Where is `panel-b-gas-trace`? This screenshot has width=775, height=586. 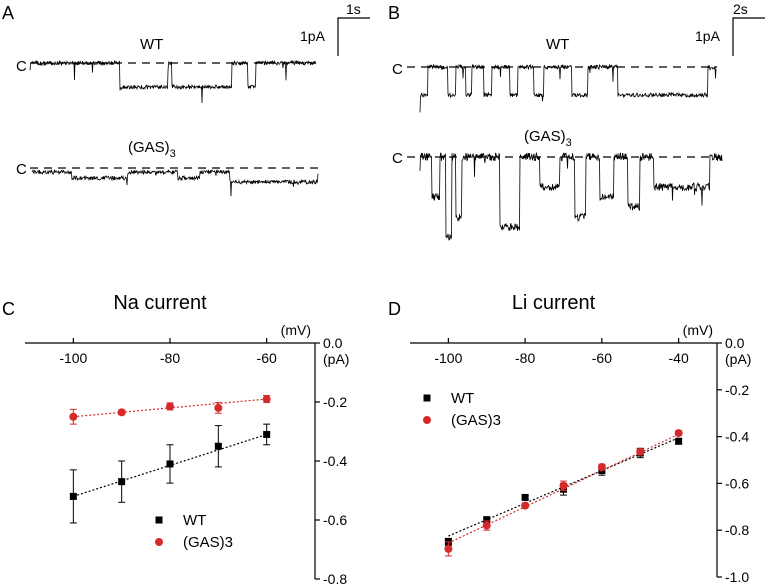 panel-b-gas-trace is located at coordinates (571, 196).